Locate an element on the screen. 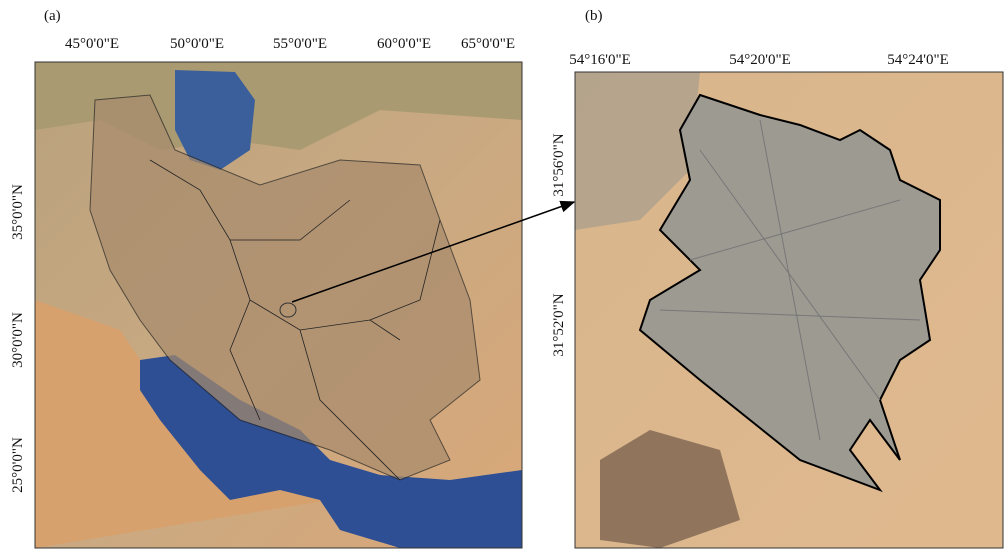  y-ticks-b: 31°56'0"N 31°52'0"N is located at coordinates (559, 244).